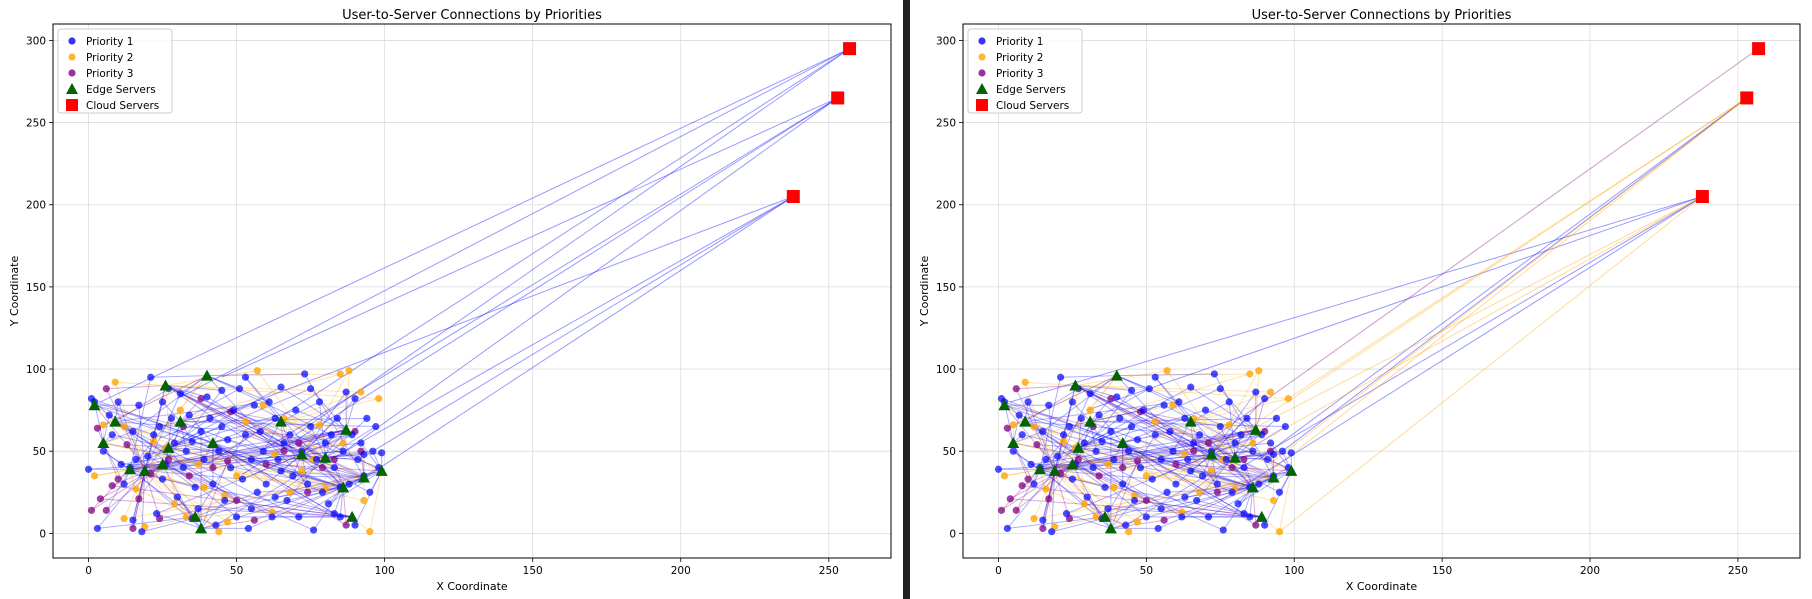  Describe the element at coordinates (946, 370) in the screenshot. I see `y-tick-label: 100` at that location.